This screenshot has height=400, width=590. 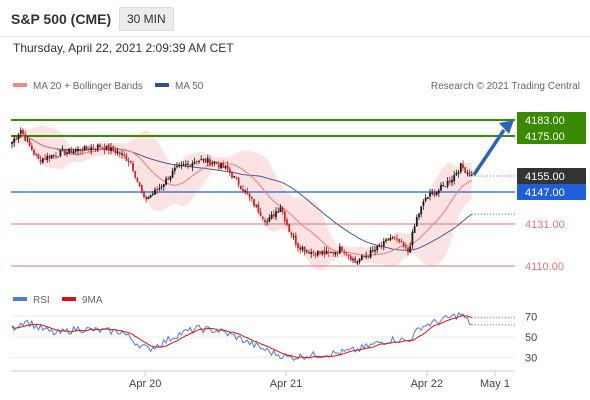 I want to click on rsi-tick-label: 70, so click(x=531, y=317).